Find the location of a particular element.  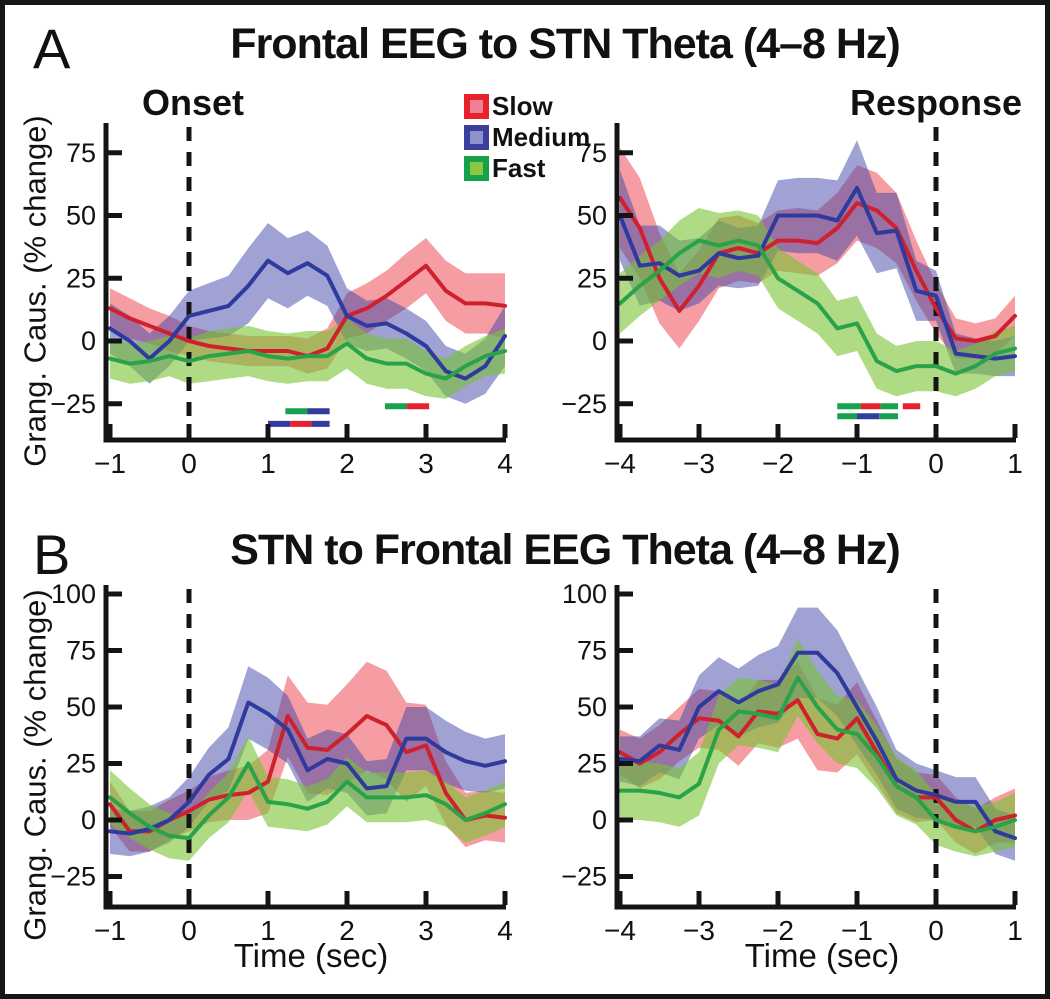

b-response-x-tick-label: 0 is located at coordinates (936, 930).